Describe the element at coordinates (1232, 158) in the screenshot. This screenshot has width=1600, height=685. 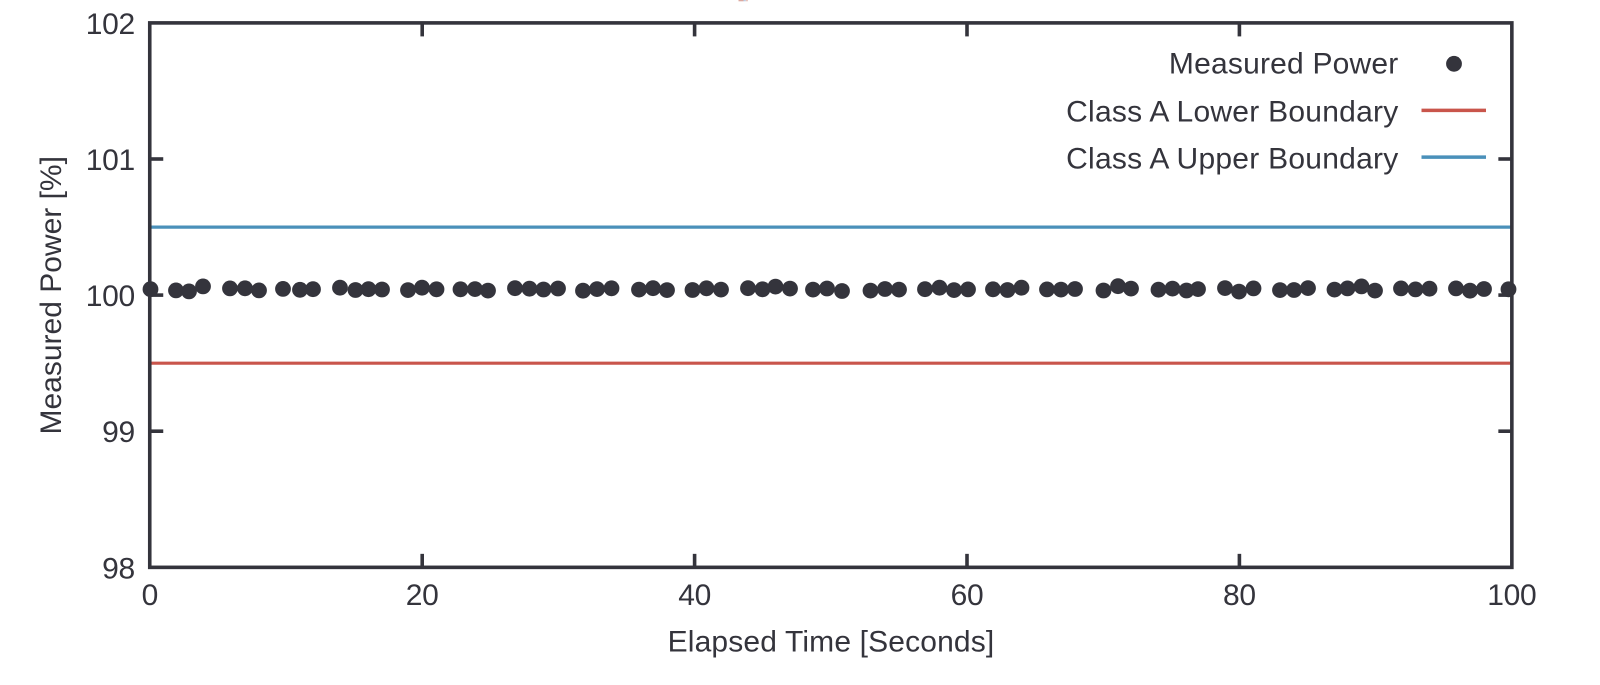
I see `svg-text: Class A Upper Boundary` at that location.